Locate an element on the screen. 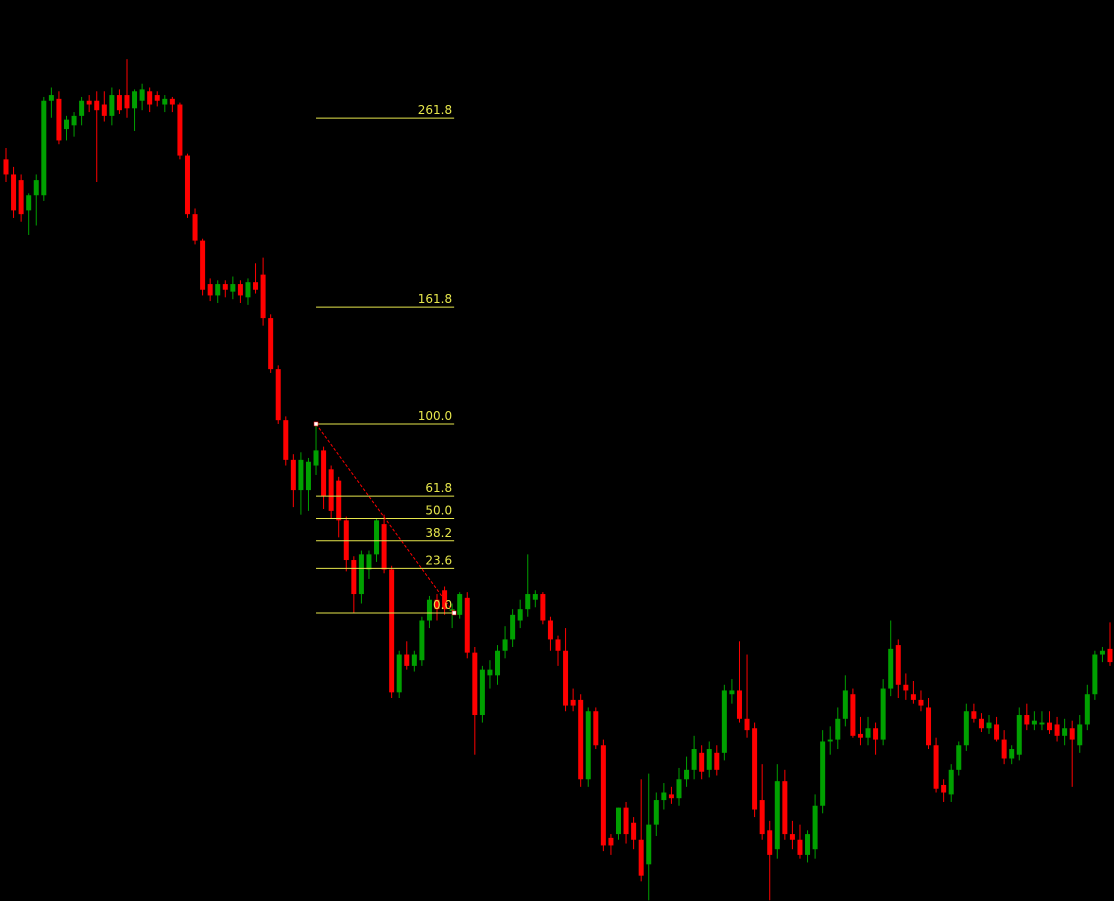 This screenshot has height=901, width=1114. fib-level-label: 23.6 is located at coordinates (438, 560).